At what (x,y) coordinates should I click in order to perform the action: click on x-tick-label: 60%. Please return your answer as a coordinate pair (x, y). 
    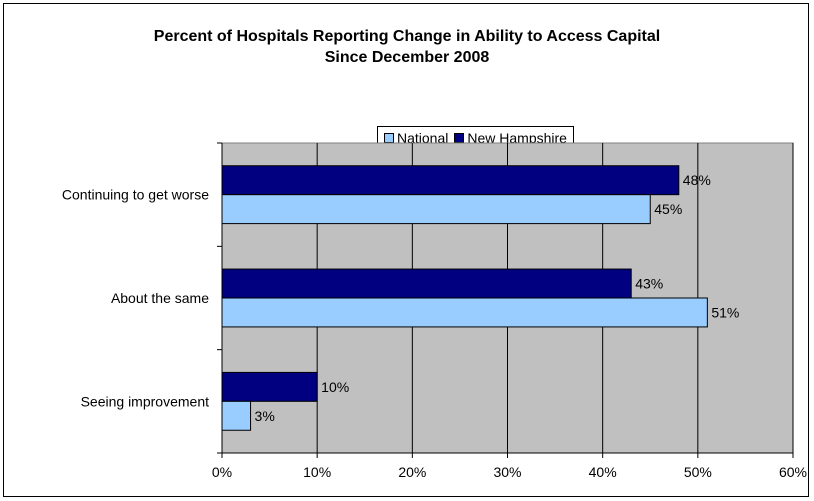
    Looking at the image, I should click on (793, 472).